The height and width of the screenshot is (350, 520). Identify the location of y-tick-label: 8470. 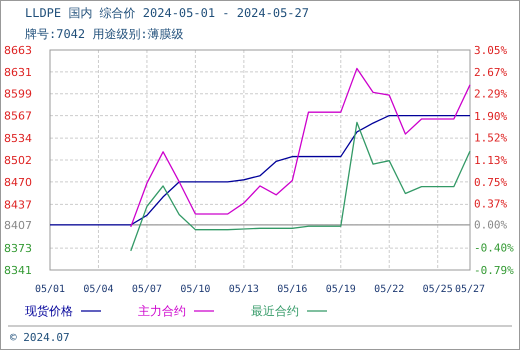
(18, 182).